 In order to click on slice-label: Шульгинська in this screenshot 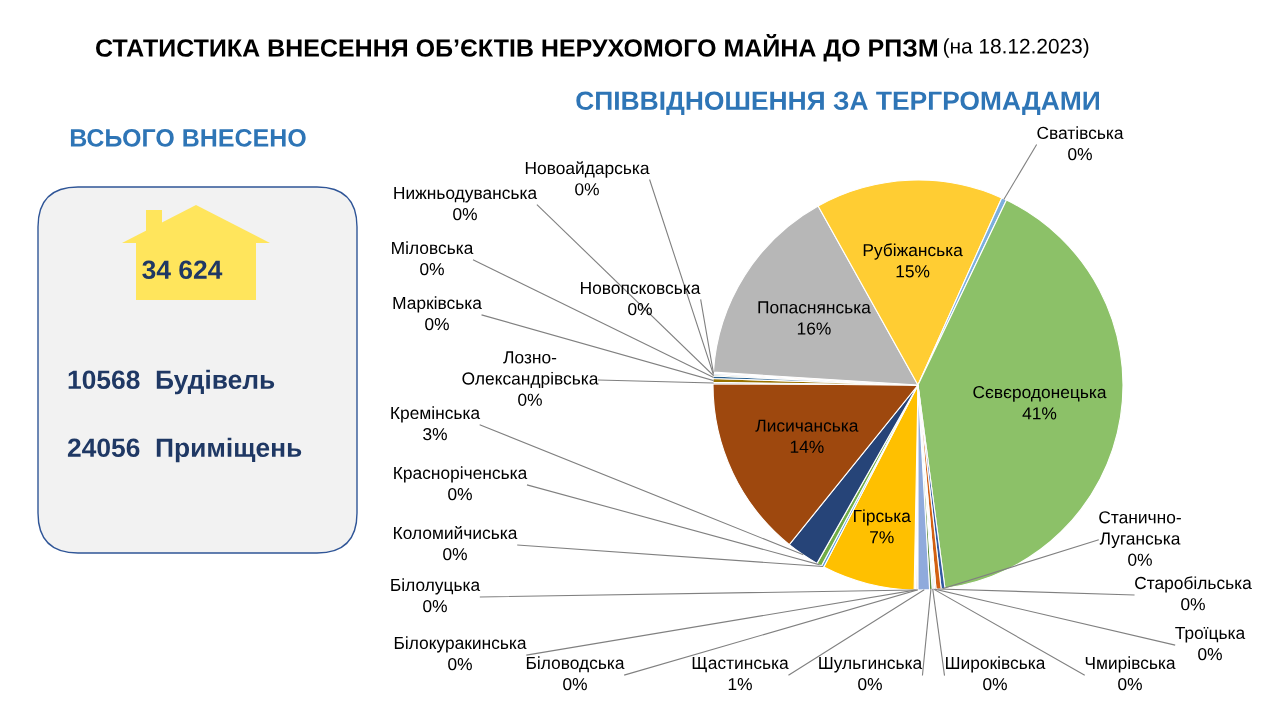, I will do `click(871, 664)`.